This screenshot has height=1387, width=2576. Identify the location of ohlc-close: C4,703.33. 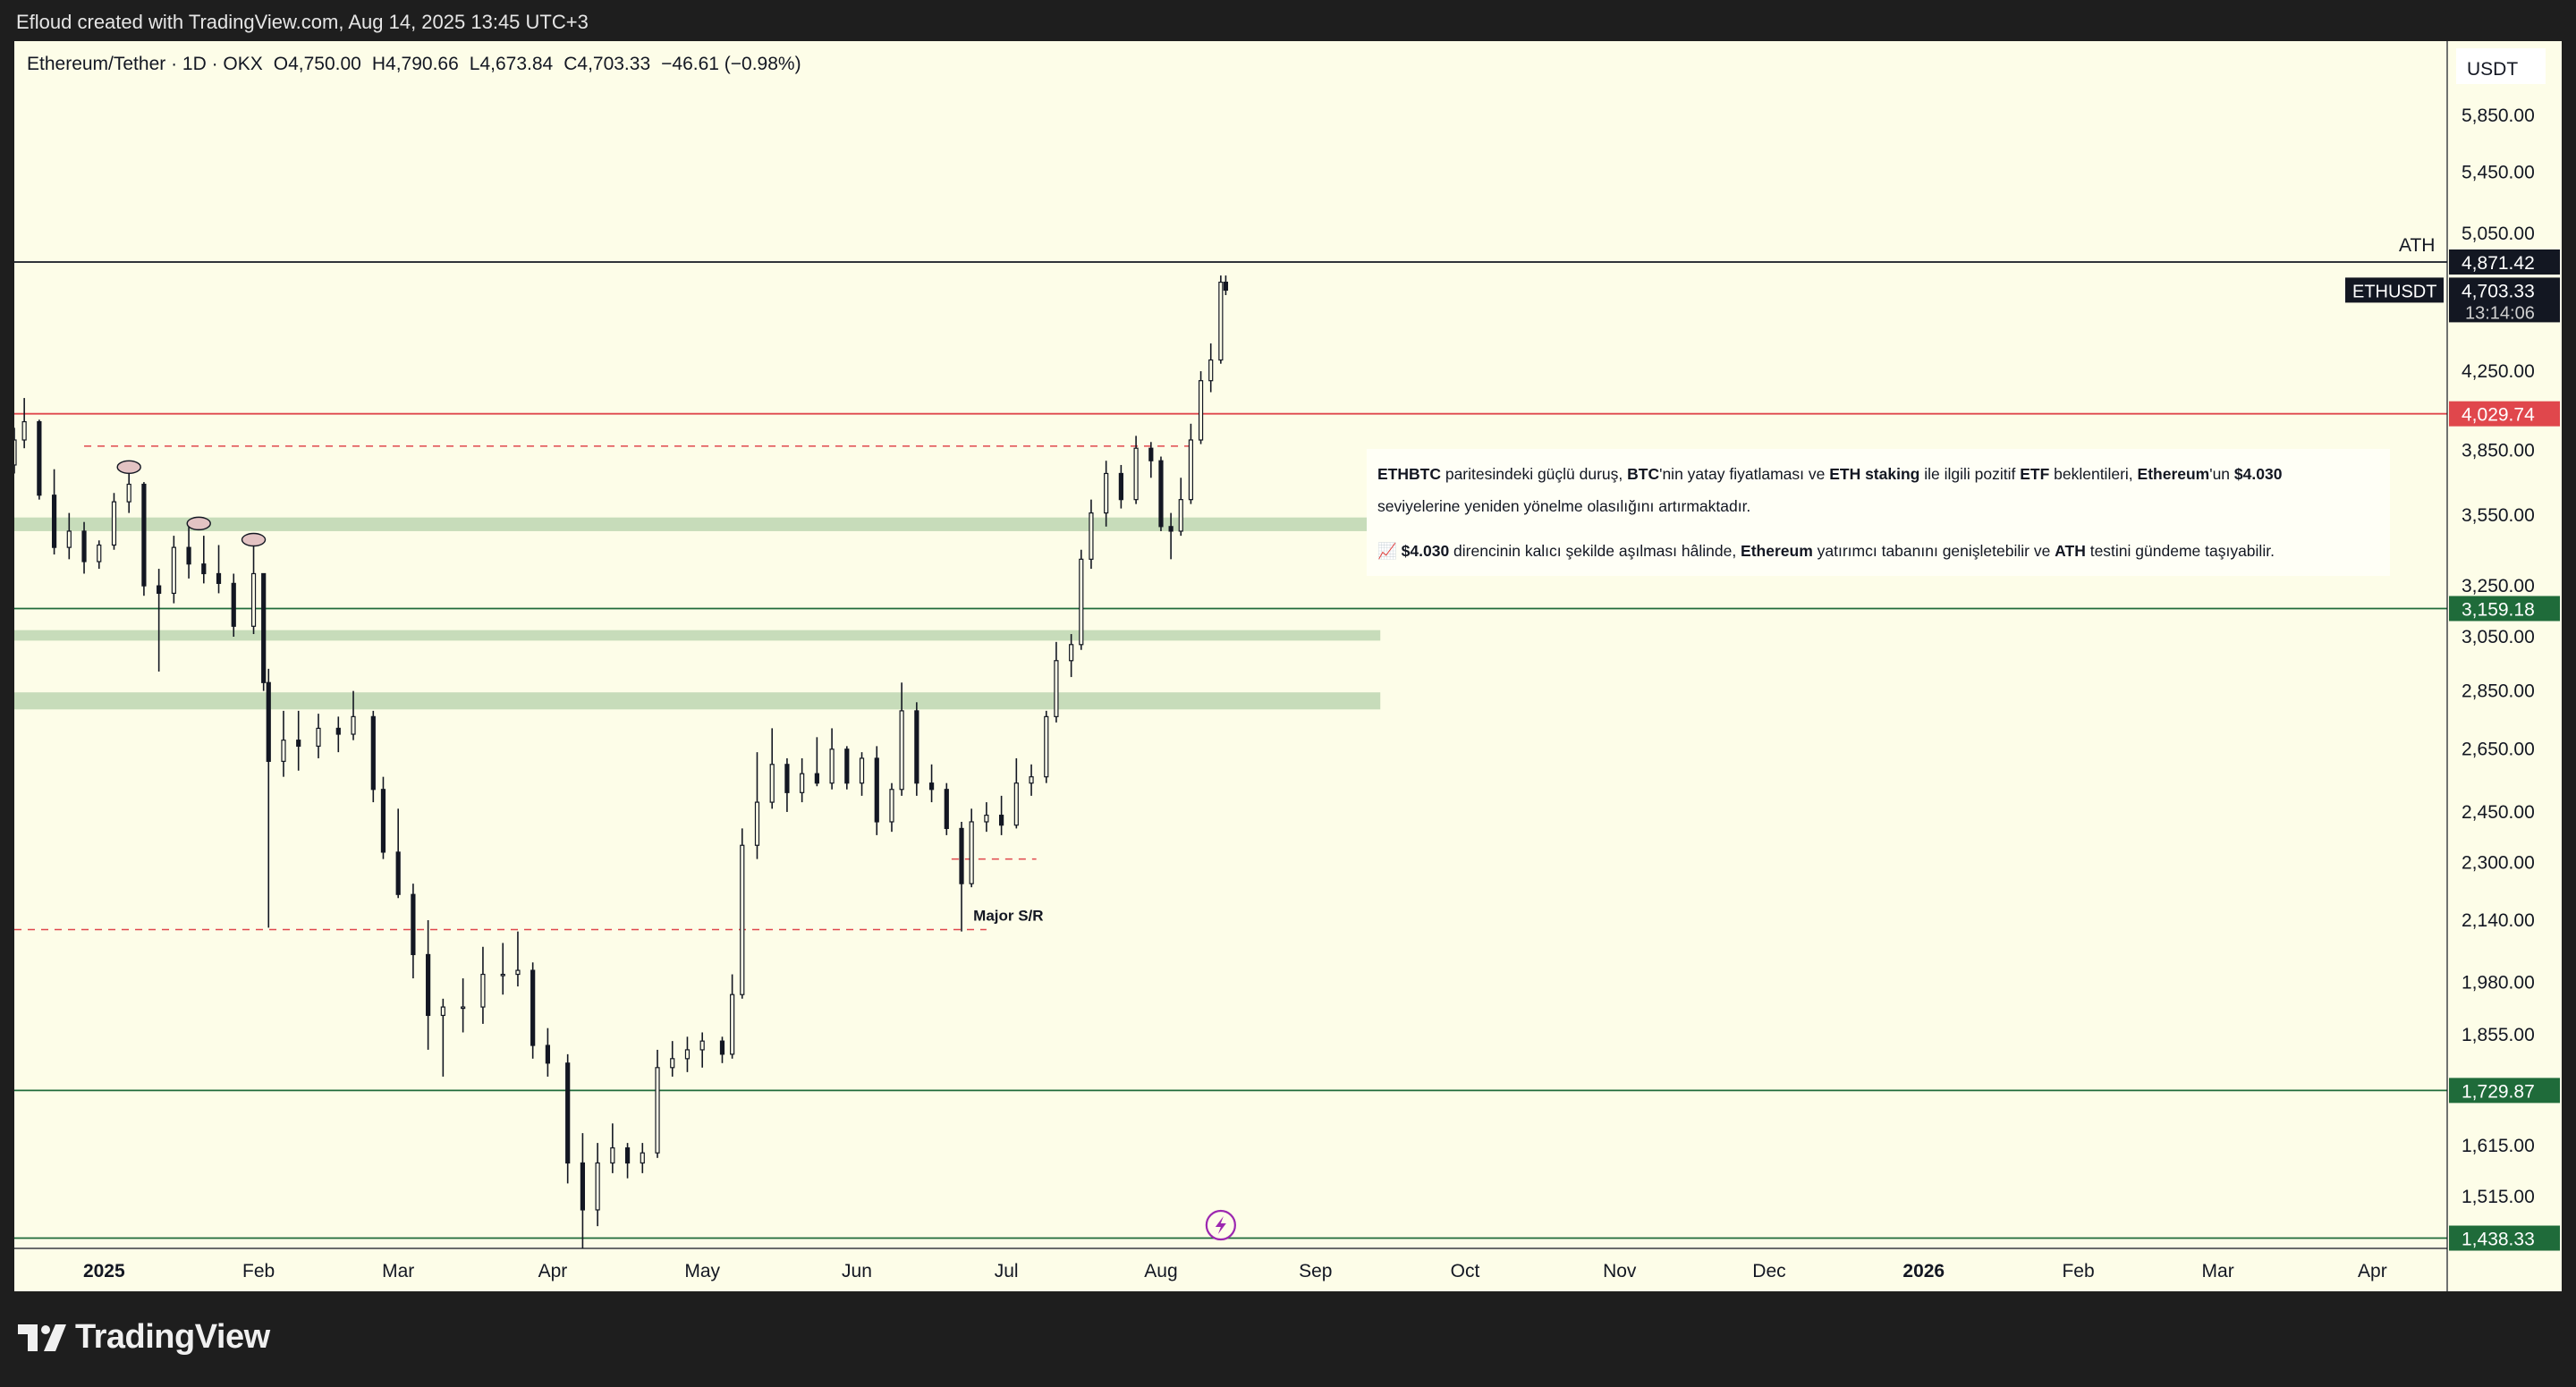
(607, 64).